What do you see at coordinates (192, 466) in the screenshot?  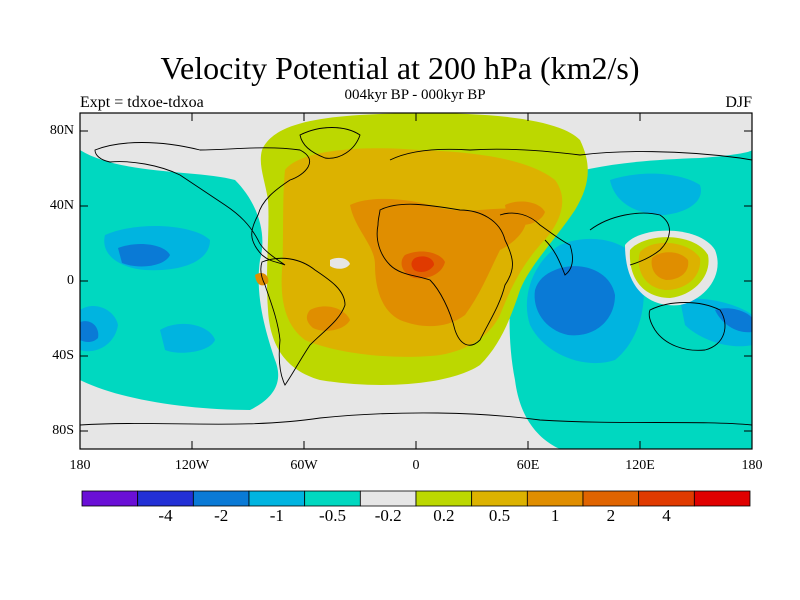 I see `lon-label: 120W` at bounding box center [192, 466].